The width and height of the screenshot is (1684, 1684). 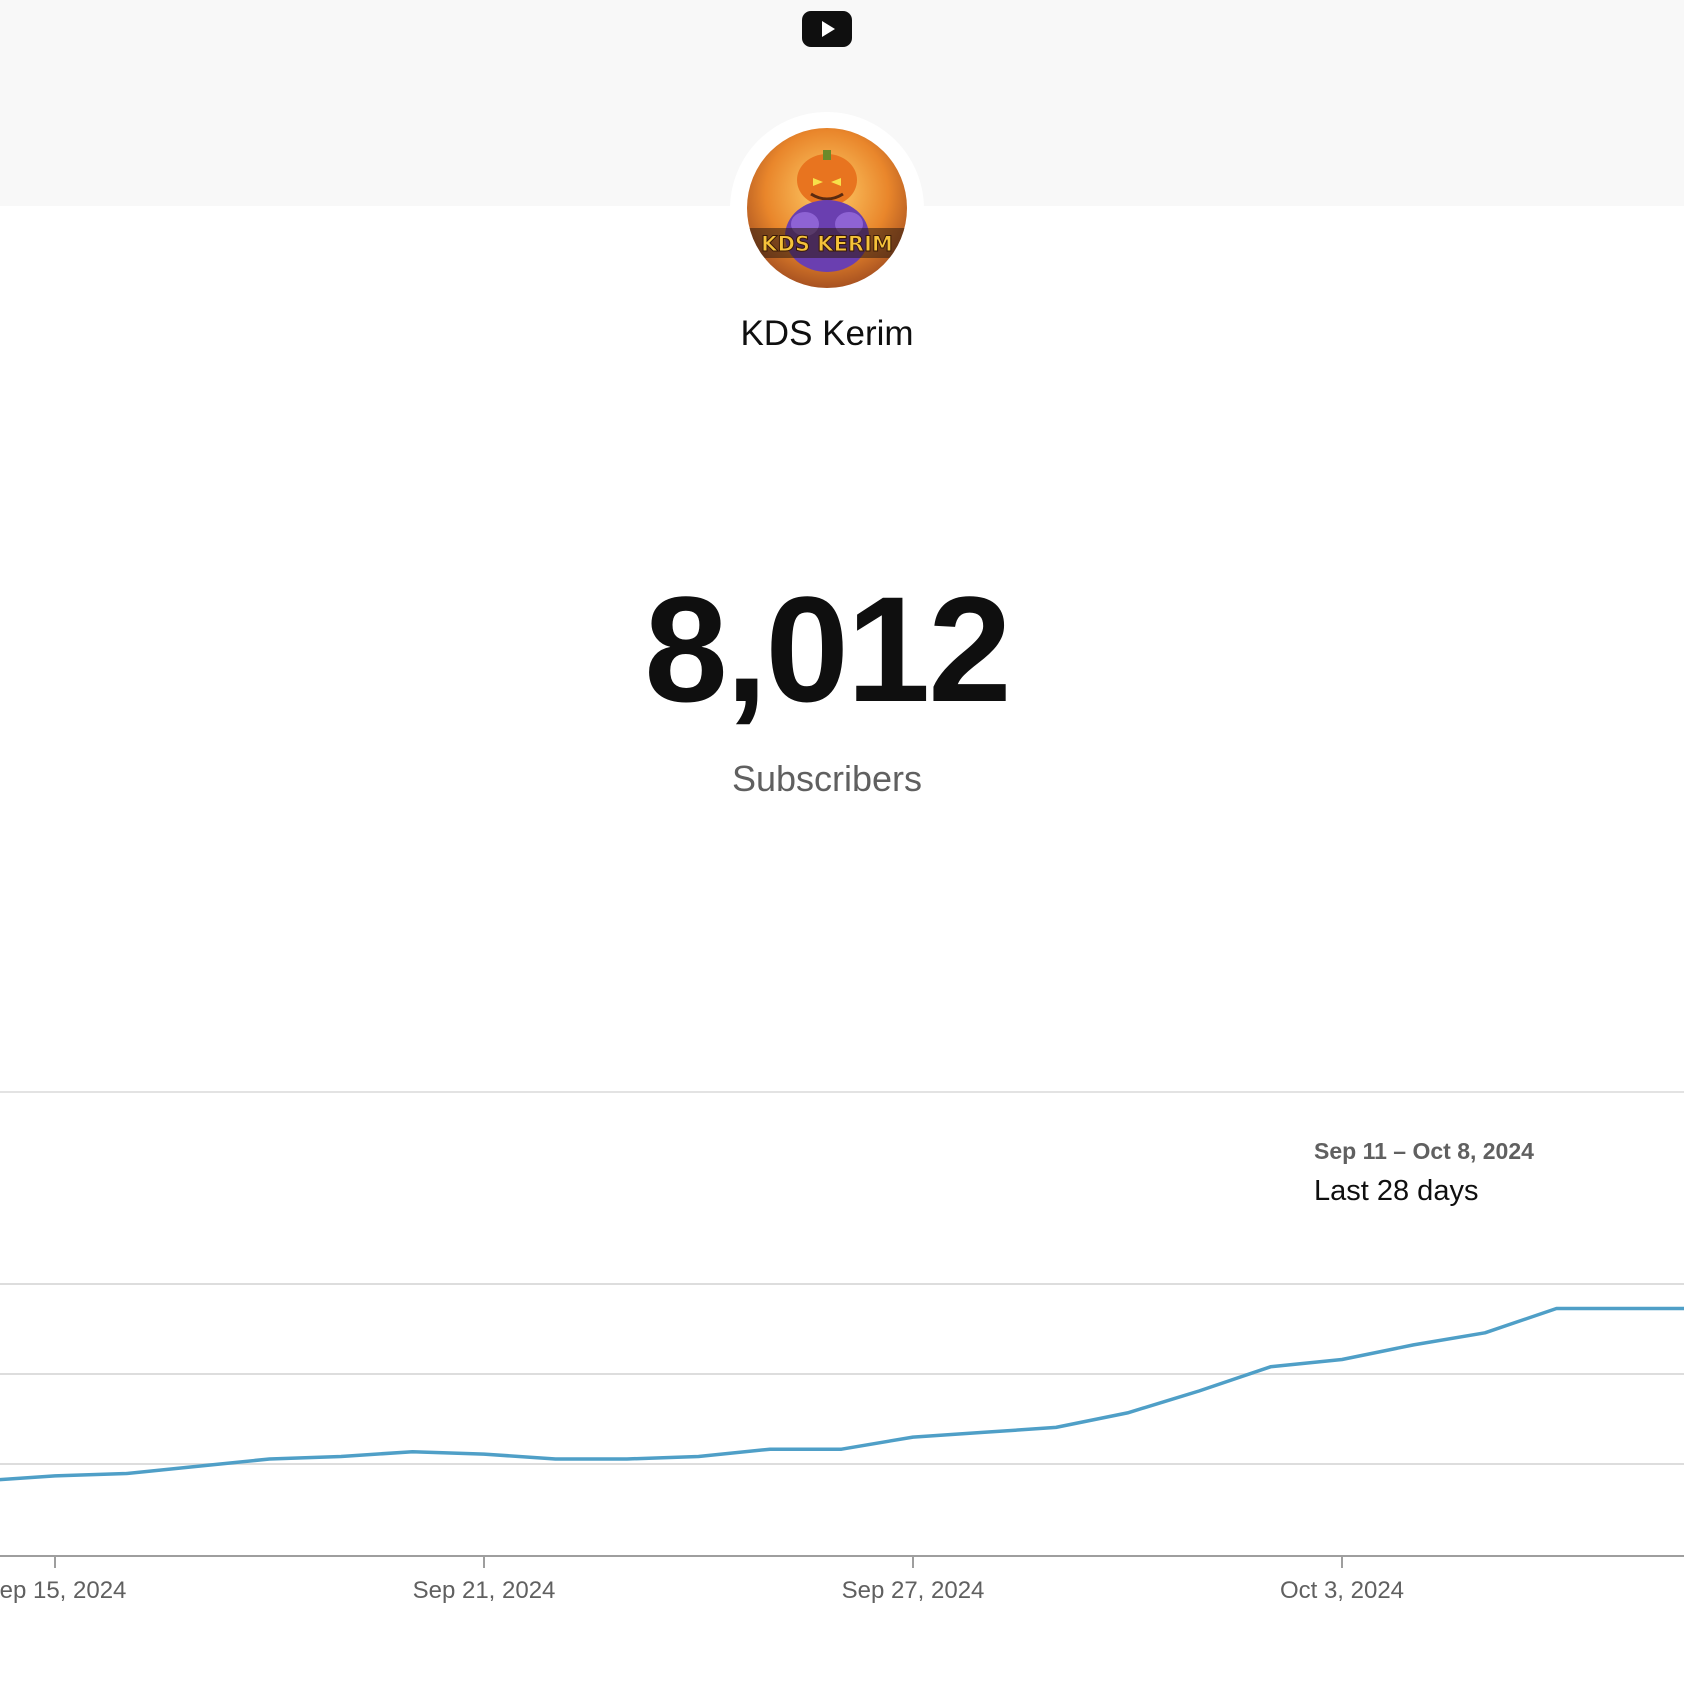 I want to click on channel-name: KDS Kerim, so click(x=827, y=333).